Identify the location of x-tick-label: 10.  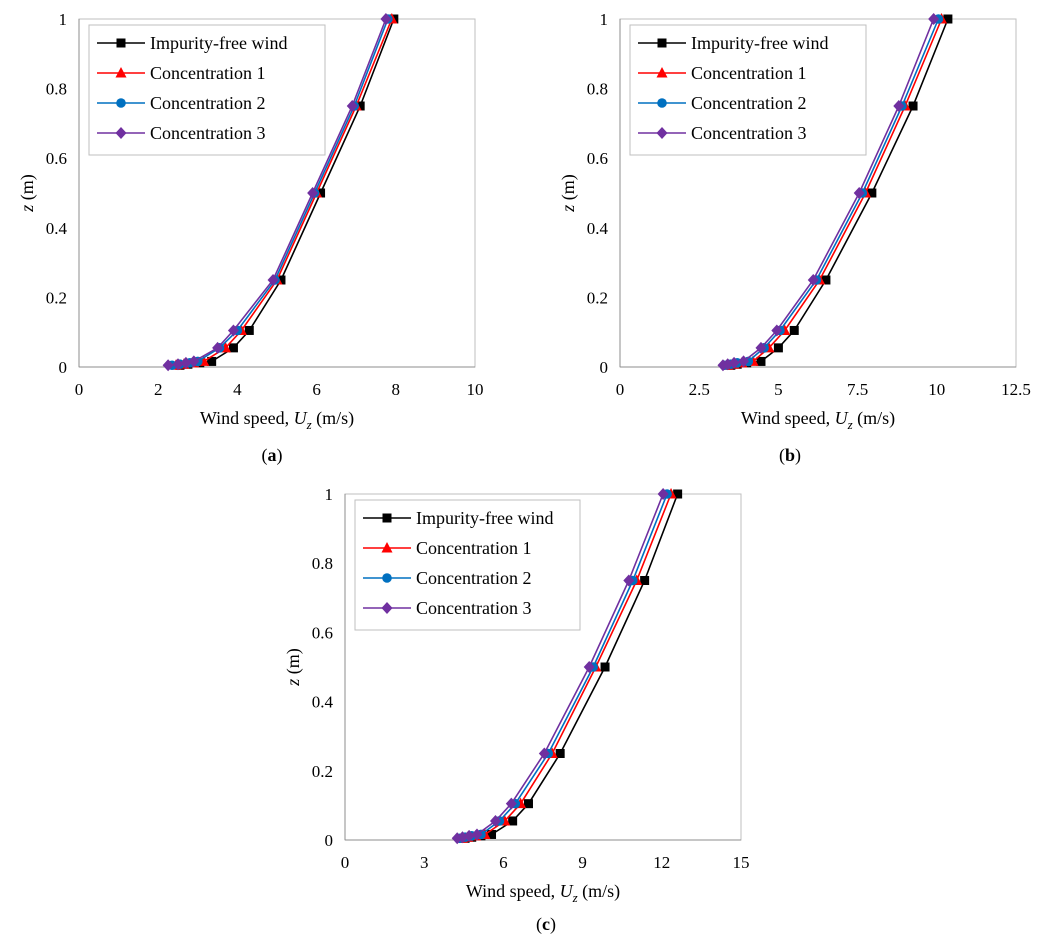
(475, 389).